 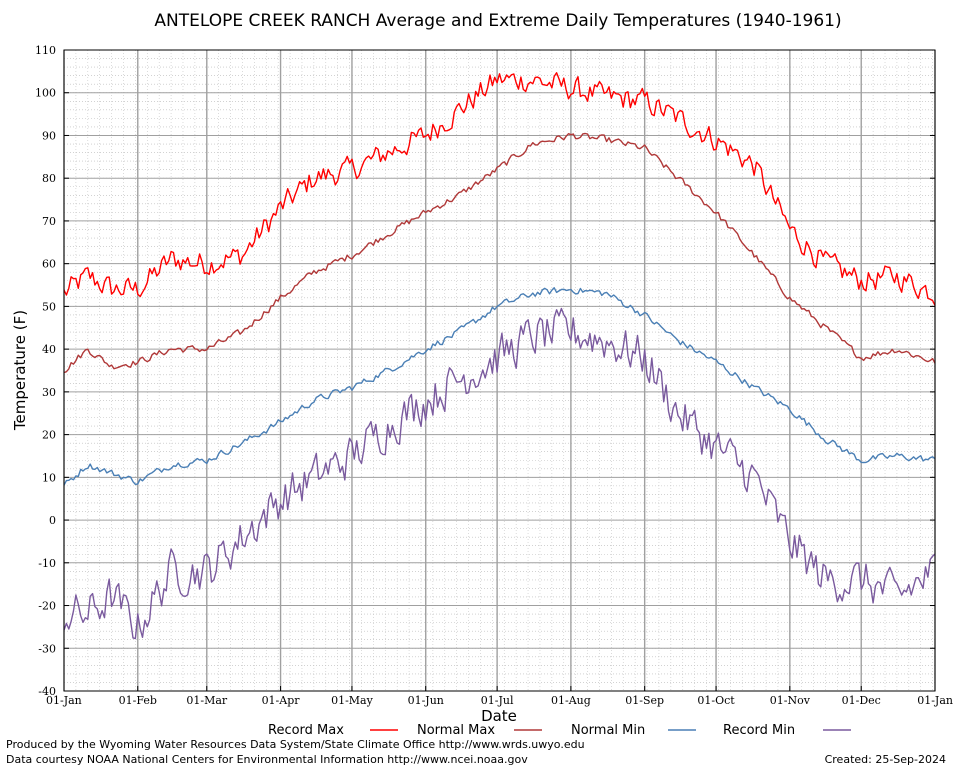 What do you see at coordinates (49, 392) in the screenshot?
I see `y-tick-label: 30` at bounding box center [49, 392].